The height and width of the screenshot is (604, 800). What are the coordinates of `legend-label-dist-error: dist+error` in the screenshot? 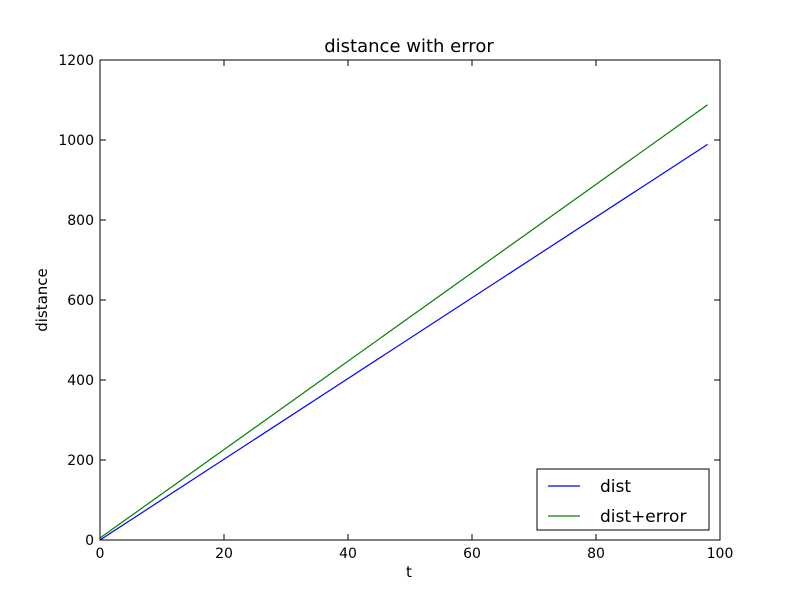 It's located at (643, 517).